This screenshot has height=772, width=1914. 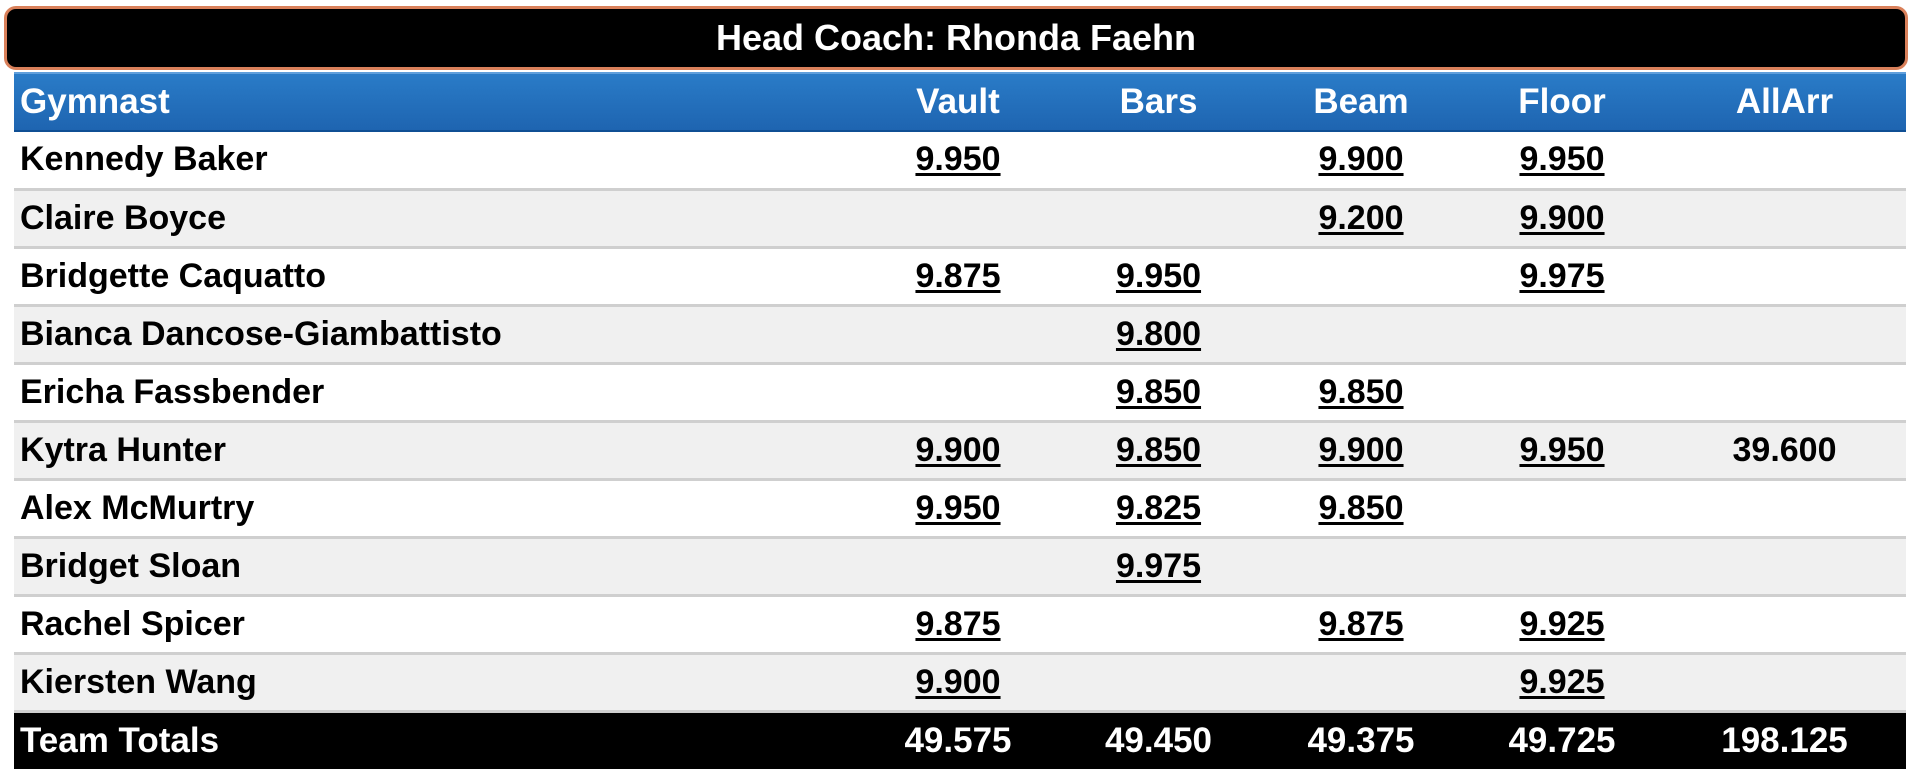 I want to click on gymnast-row: Alex McMurtry 9.950 9.825 9.850, so click(x=960, y=509).